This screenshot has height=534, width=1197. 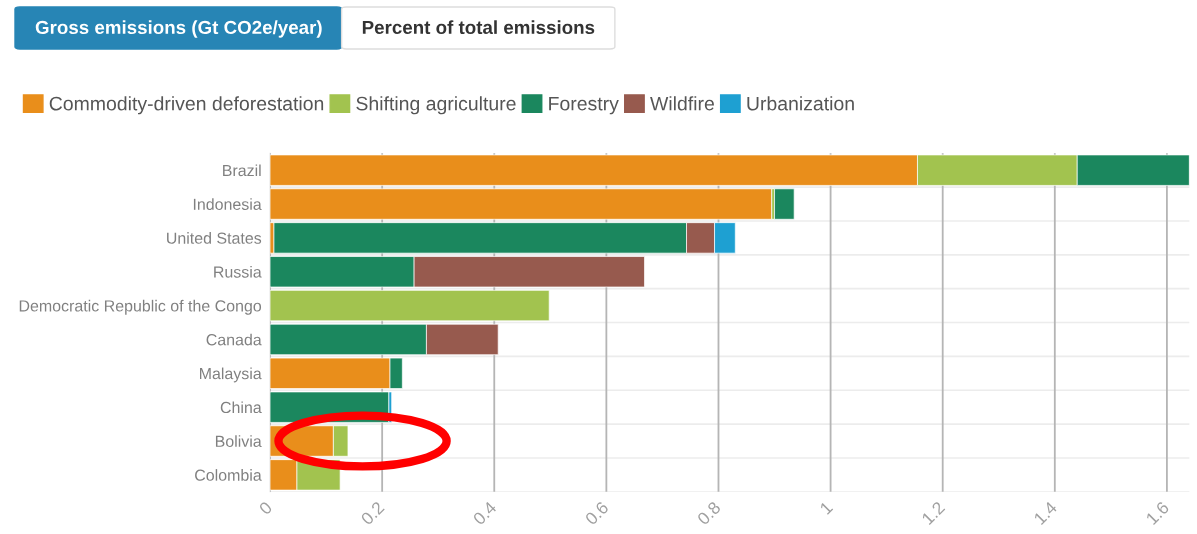 I want to click on legend-label: Wildfire, so click(x=682, y=103).